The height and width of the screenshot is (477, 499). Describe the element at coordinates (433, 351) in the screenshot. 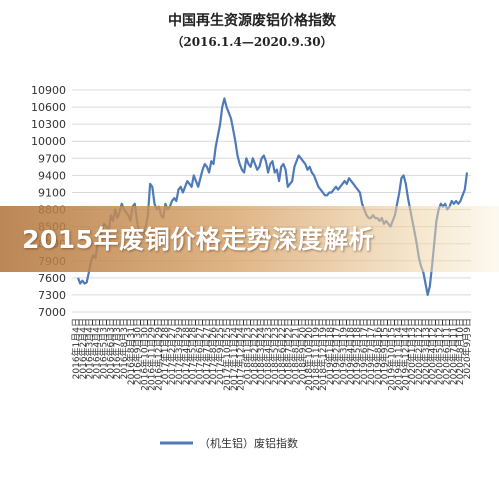

I see `x-tick-label: 2020年4月12日` at that location.